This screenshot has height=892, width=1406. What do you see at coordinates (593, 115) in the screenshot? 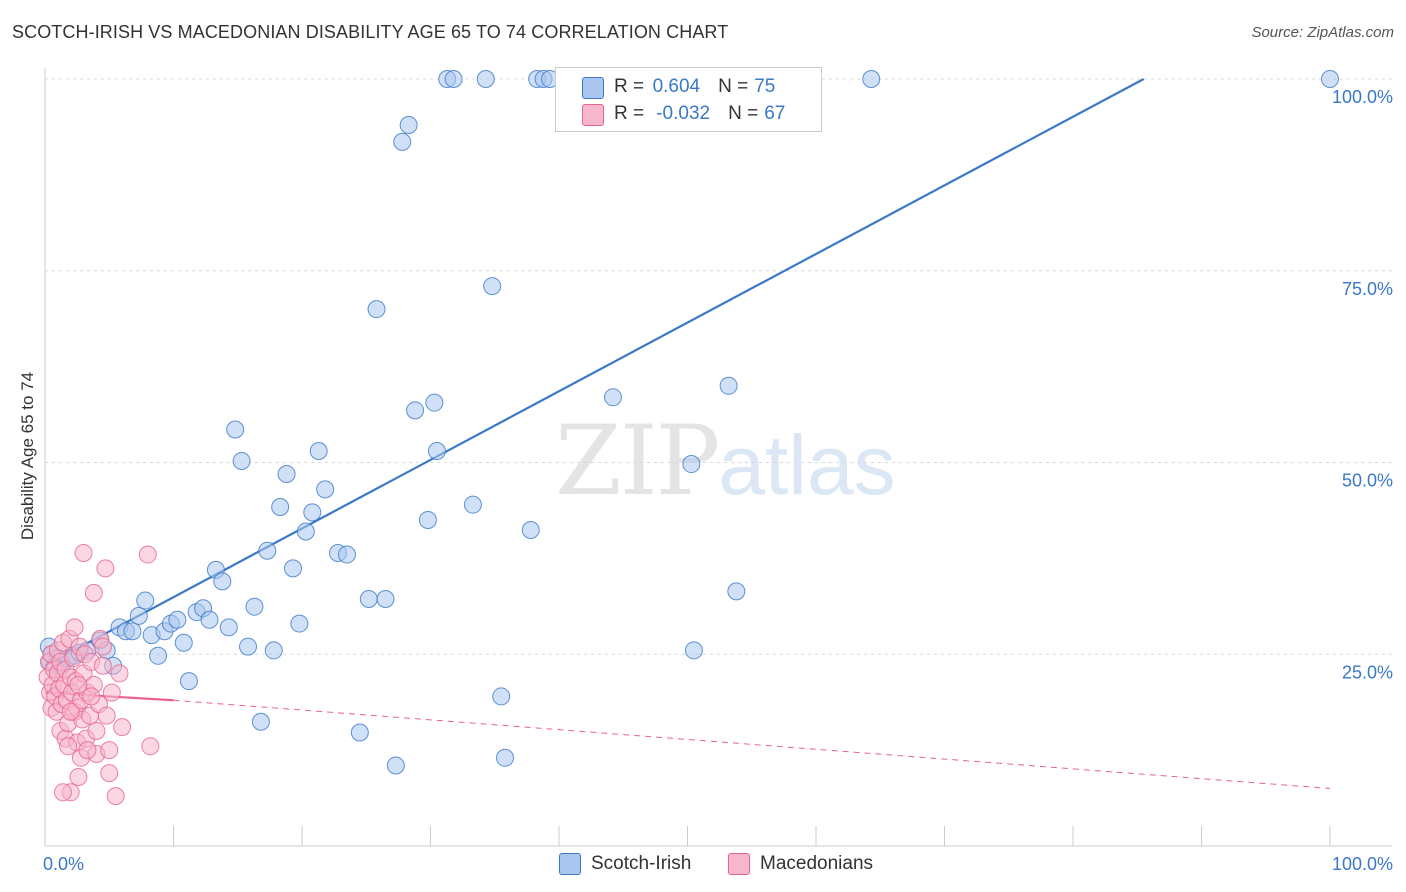
I see `legend-swatch-macedonians` at bounding box center [593, 115].